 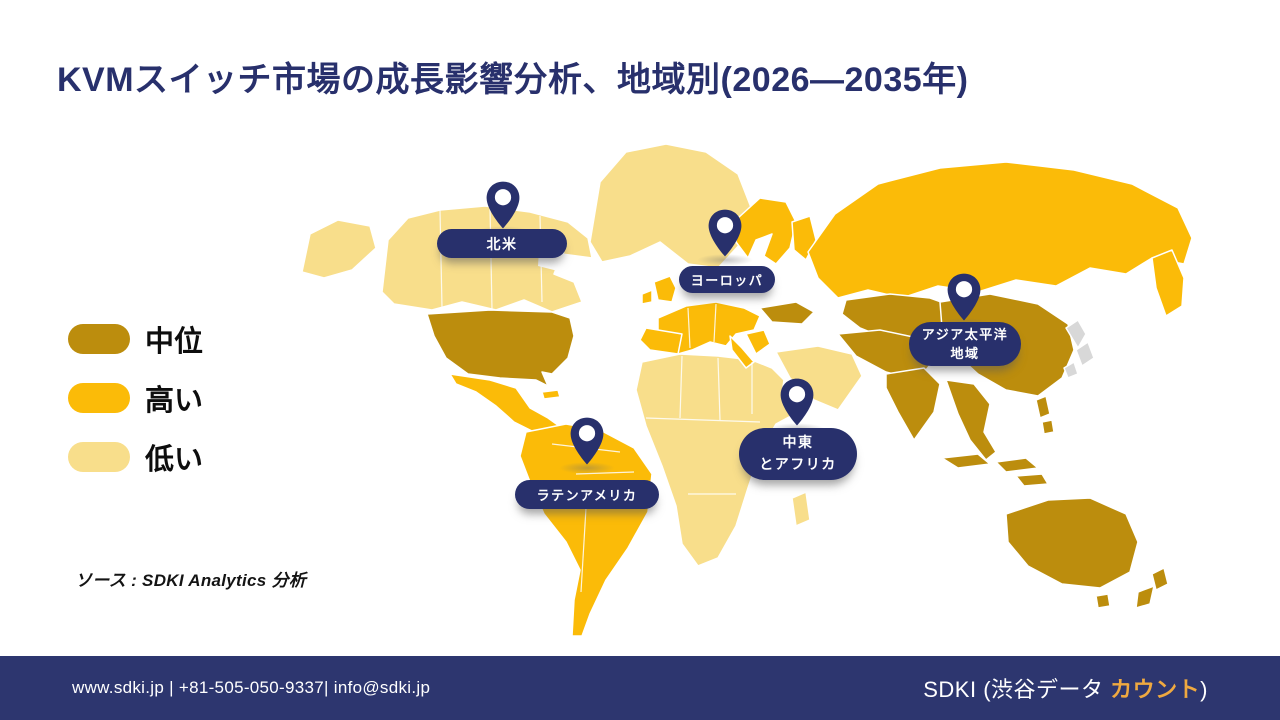 What do you see at coordinates (1085, 354) in the screenshot?
I see `map-shape-japan-main` at bounding box center [1085, 354].